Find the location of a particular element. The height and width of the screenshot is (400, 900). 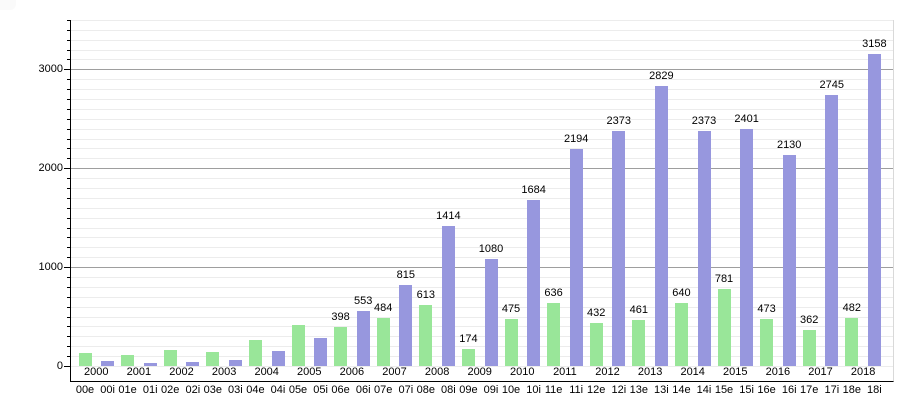

bar-16e is located at coordinates (767, 342).